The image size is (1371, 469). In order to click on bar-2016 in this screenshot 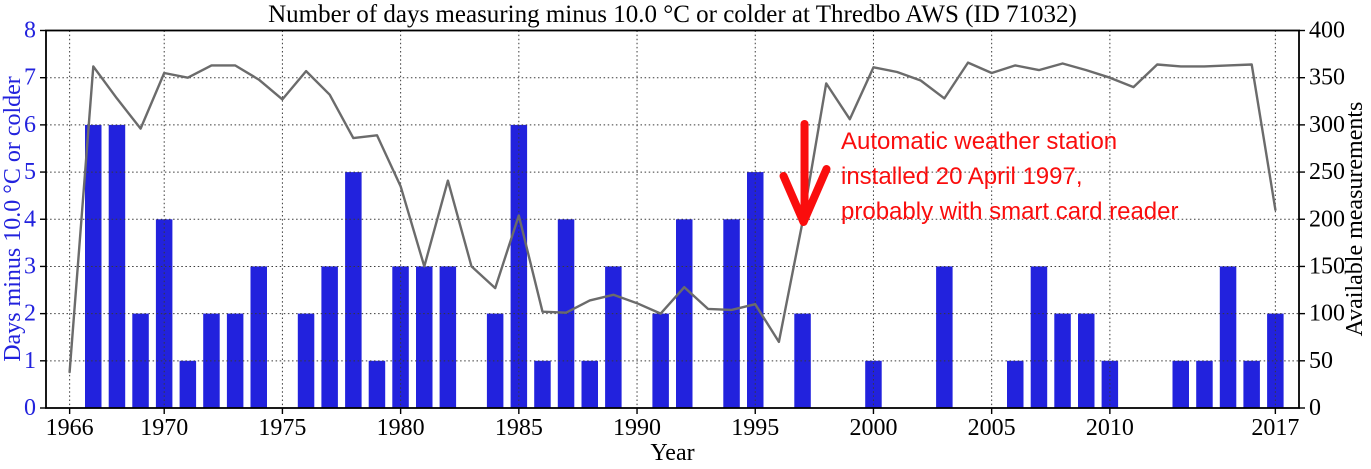, I will do `click(1251, 384)`.